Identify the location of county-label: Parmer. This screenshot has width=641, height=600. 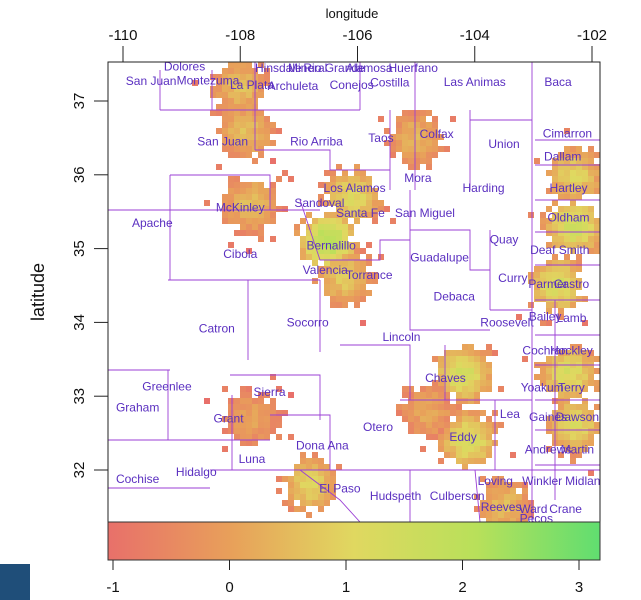
(547, 284).